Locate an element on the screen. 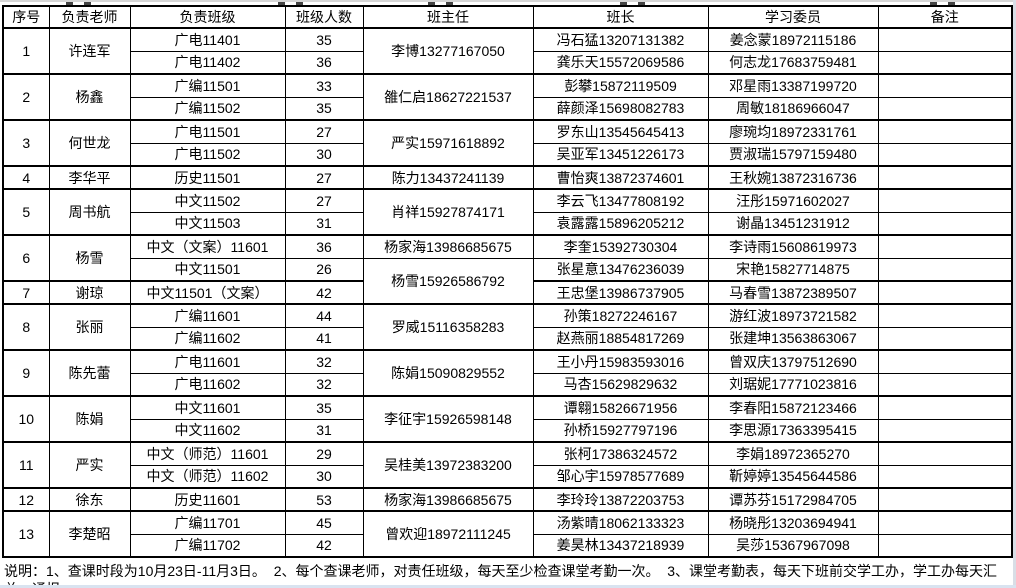 The height and width of the screenshot is (588, 1016). cell-commissary: 谭苏芬15172984705 is located at coordinates (793, 499).